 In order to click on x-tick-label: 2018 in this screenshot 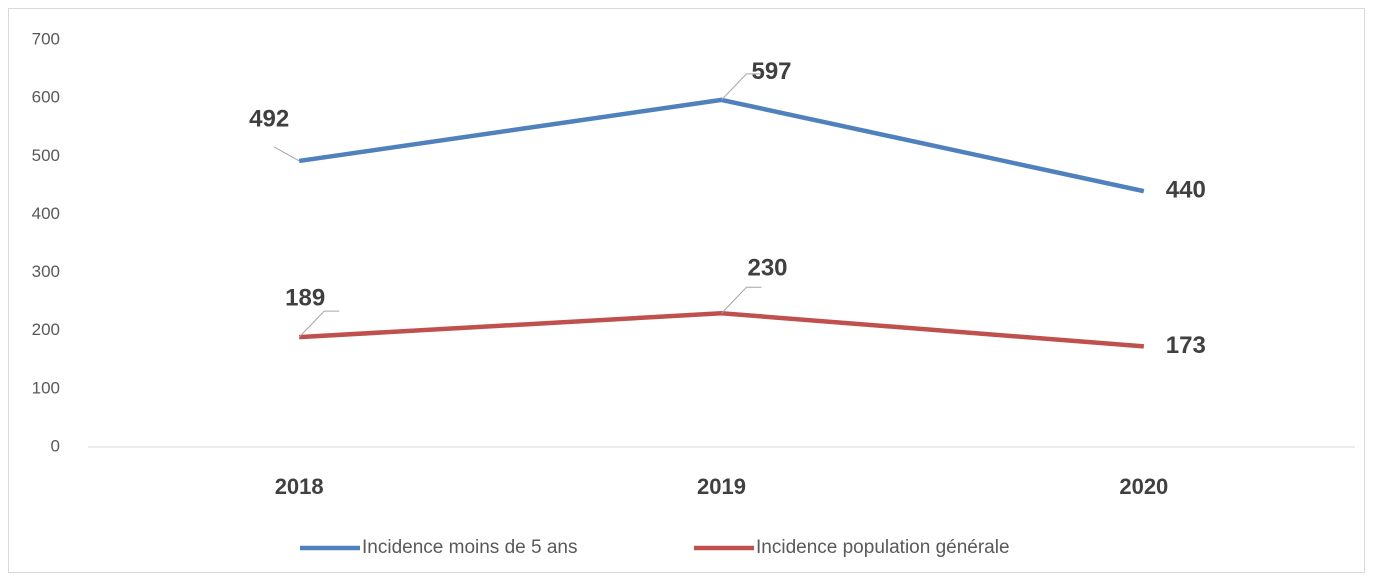, I will do `click(299, 486)`.